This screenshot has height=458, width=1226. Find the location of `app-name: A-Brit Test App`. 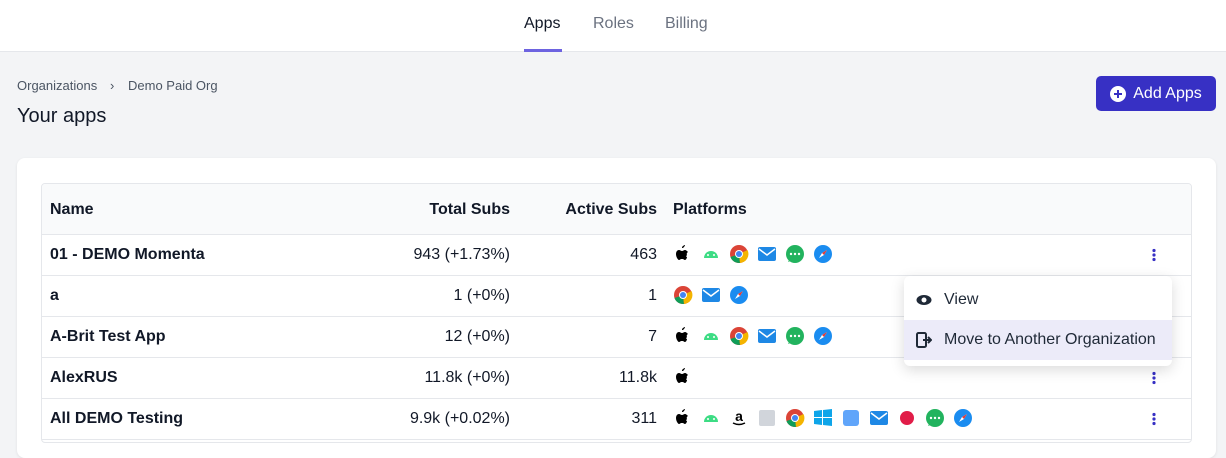

app-name: A-Brit Test App is located at coordinates (108, 336).